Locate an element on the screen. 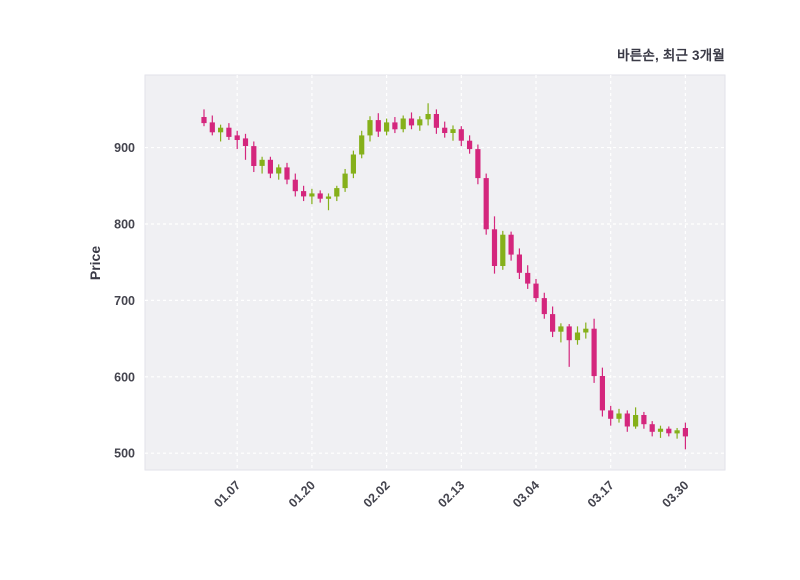  svg-text: 03.17 is located at coordinates (601, 494).